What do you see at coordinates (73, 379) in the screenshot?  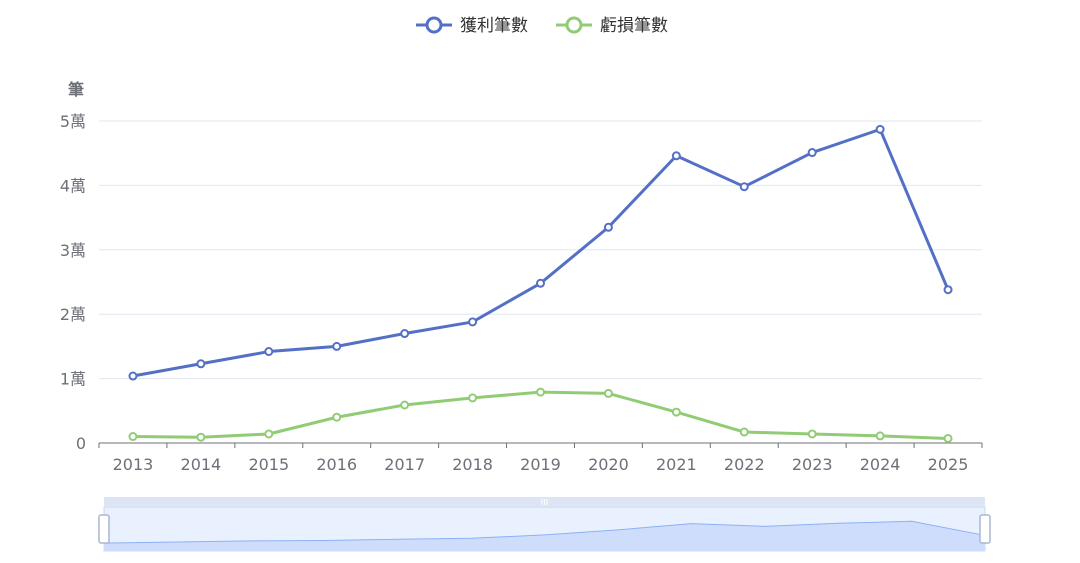 I see `y-tick-label: 1萬` at bounding box center [73, 379].